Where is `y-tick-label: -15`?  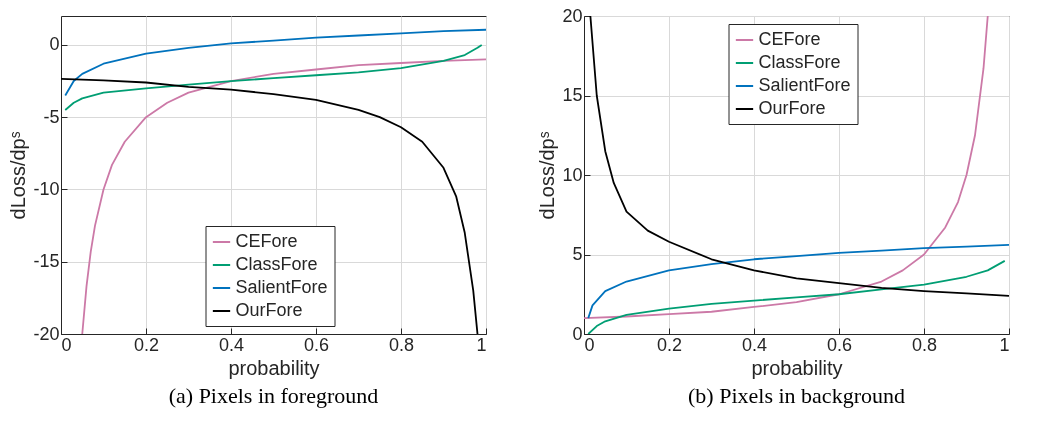
y-tick-label: -15 is located at coordinates (46, 261).